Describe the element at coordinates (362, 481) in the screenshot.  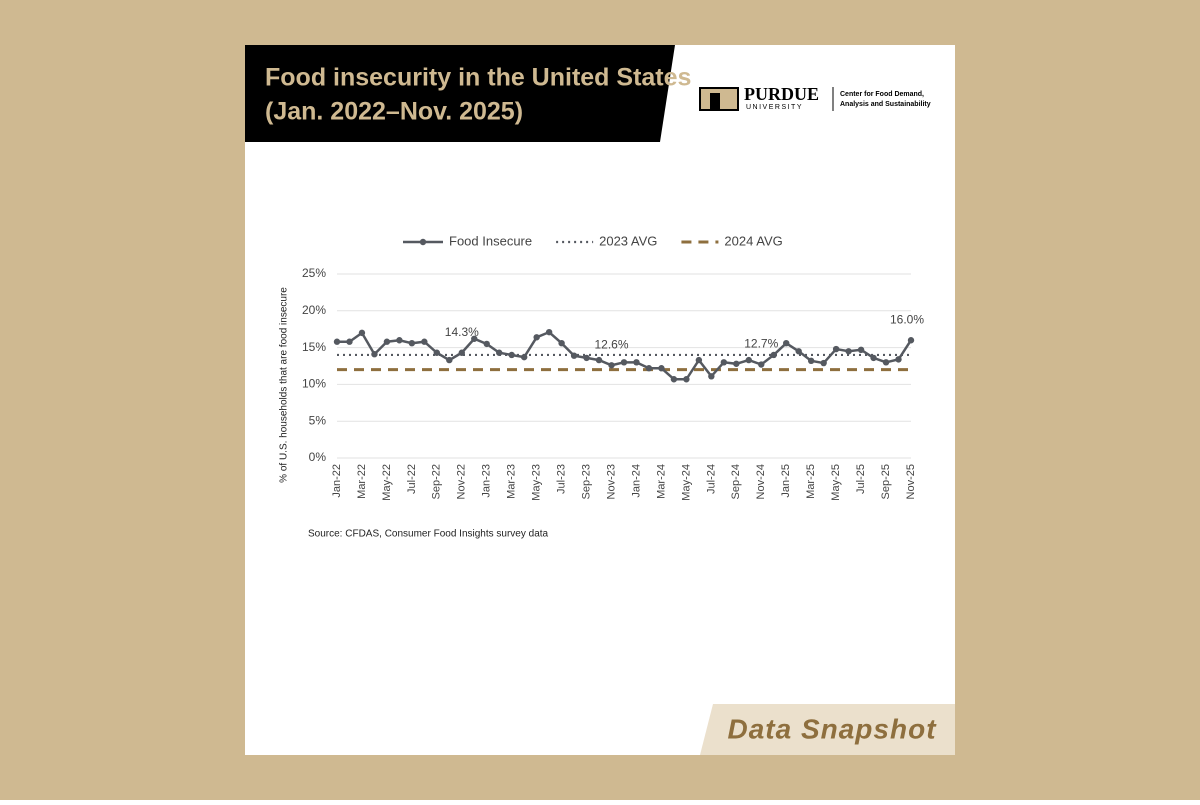
I see `x-tick-label: Mar-22` at that location.